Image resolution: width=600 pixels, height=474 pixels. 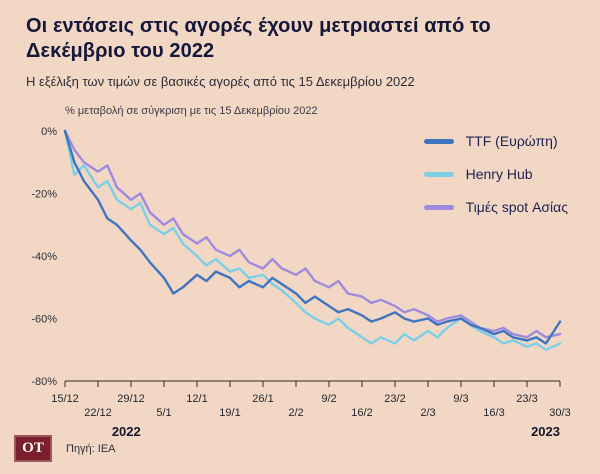 What do you see at coordinates (126, 431) in the screenshot?
I see `svg-text: 2022` at bounding box center [126, 431].